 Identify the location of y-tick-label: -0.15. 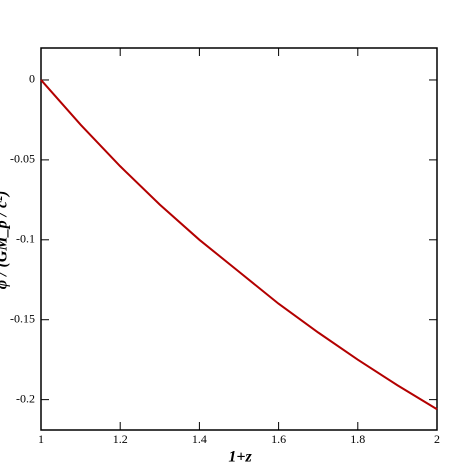
(22, 318).